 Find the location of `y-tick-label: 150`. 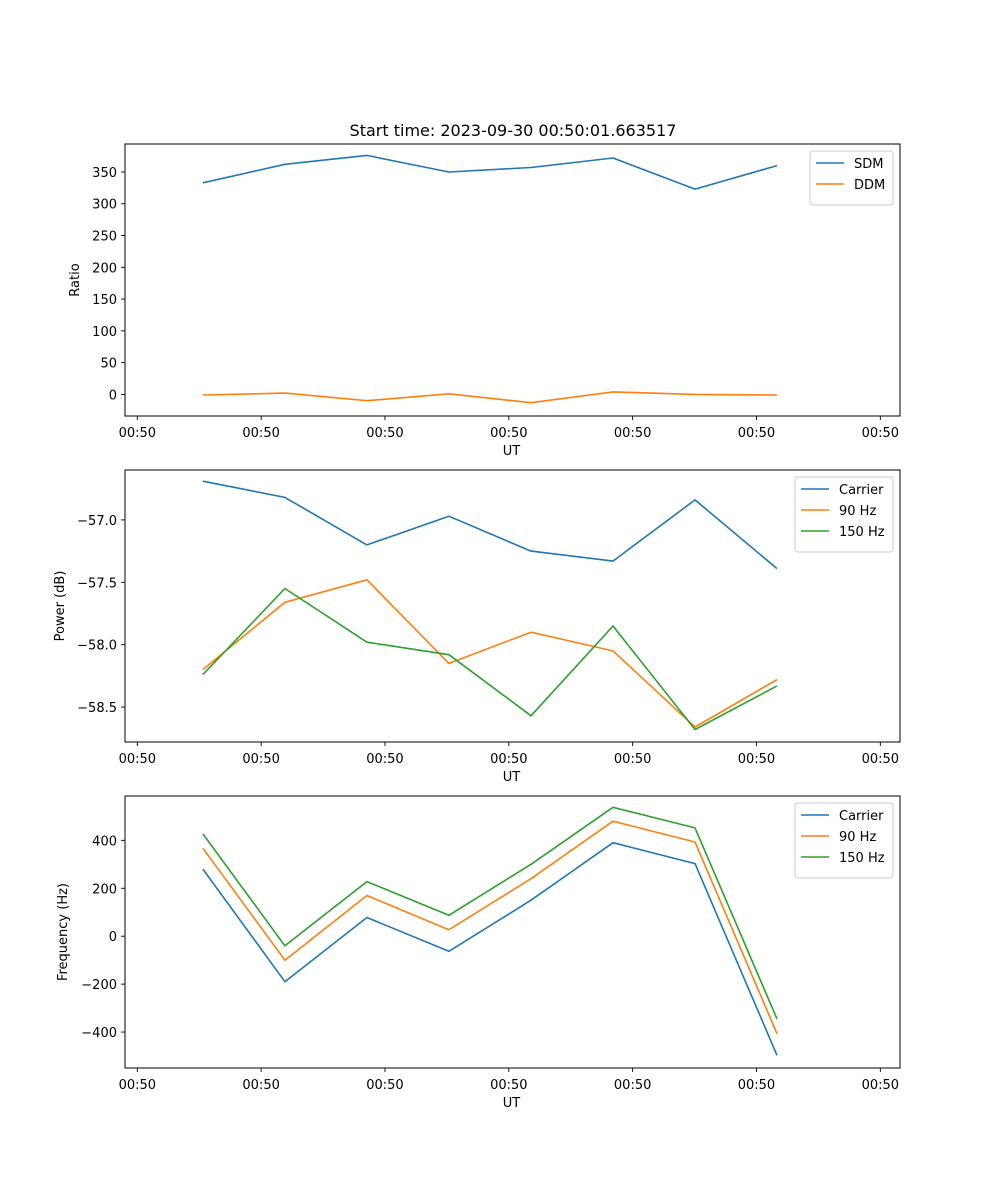

y-tick-label: 150 is located at coordinates (104, 300).